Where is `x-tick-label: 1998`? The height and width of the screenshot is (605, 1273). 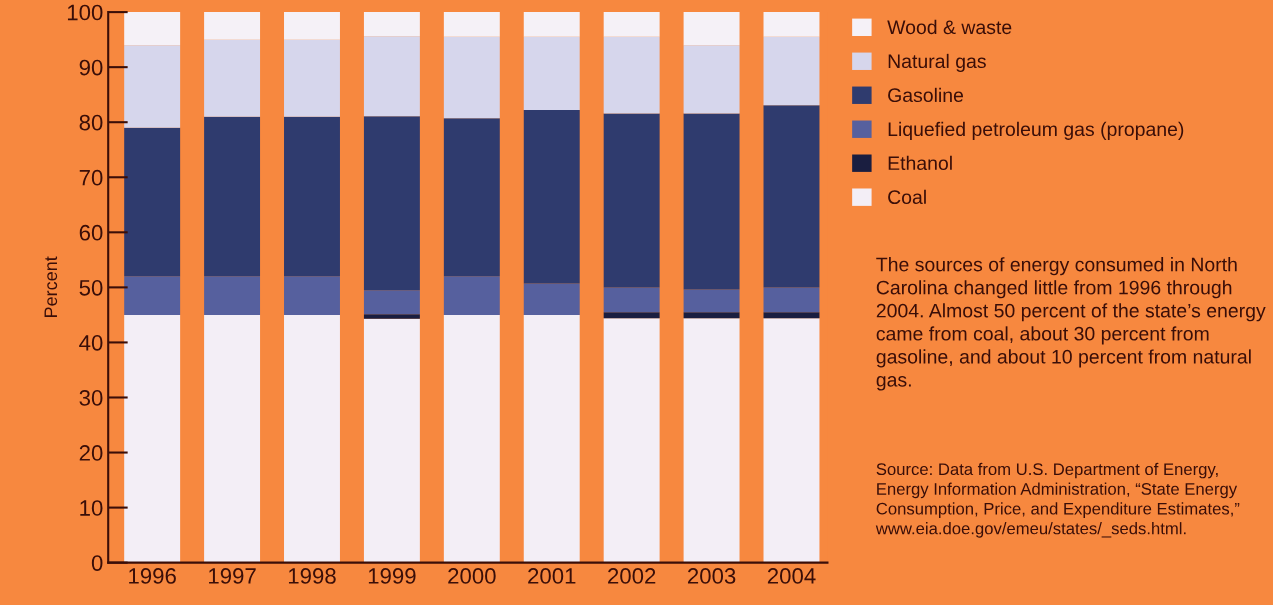 x-tick-label: 1998 is located at coordinates (312, 576).